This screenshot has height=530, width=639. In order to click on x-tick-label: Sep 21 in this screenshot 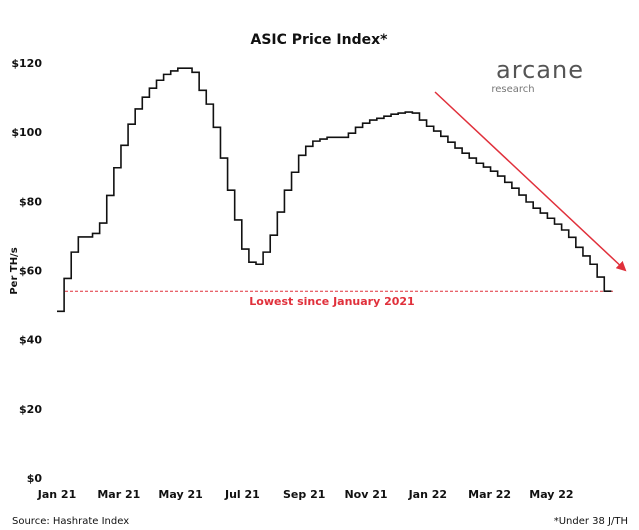, I will do `click(304, 494)`.